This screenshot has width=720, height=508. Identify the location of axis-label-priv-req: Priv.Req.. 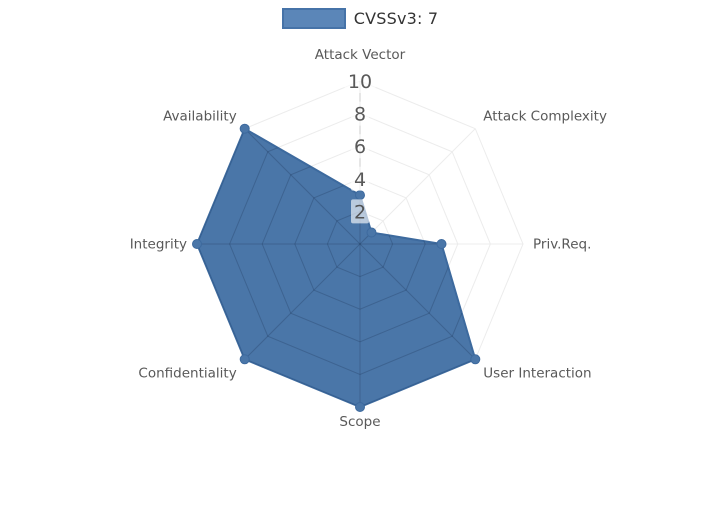
(562, 245).